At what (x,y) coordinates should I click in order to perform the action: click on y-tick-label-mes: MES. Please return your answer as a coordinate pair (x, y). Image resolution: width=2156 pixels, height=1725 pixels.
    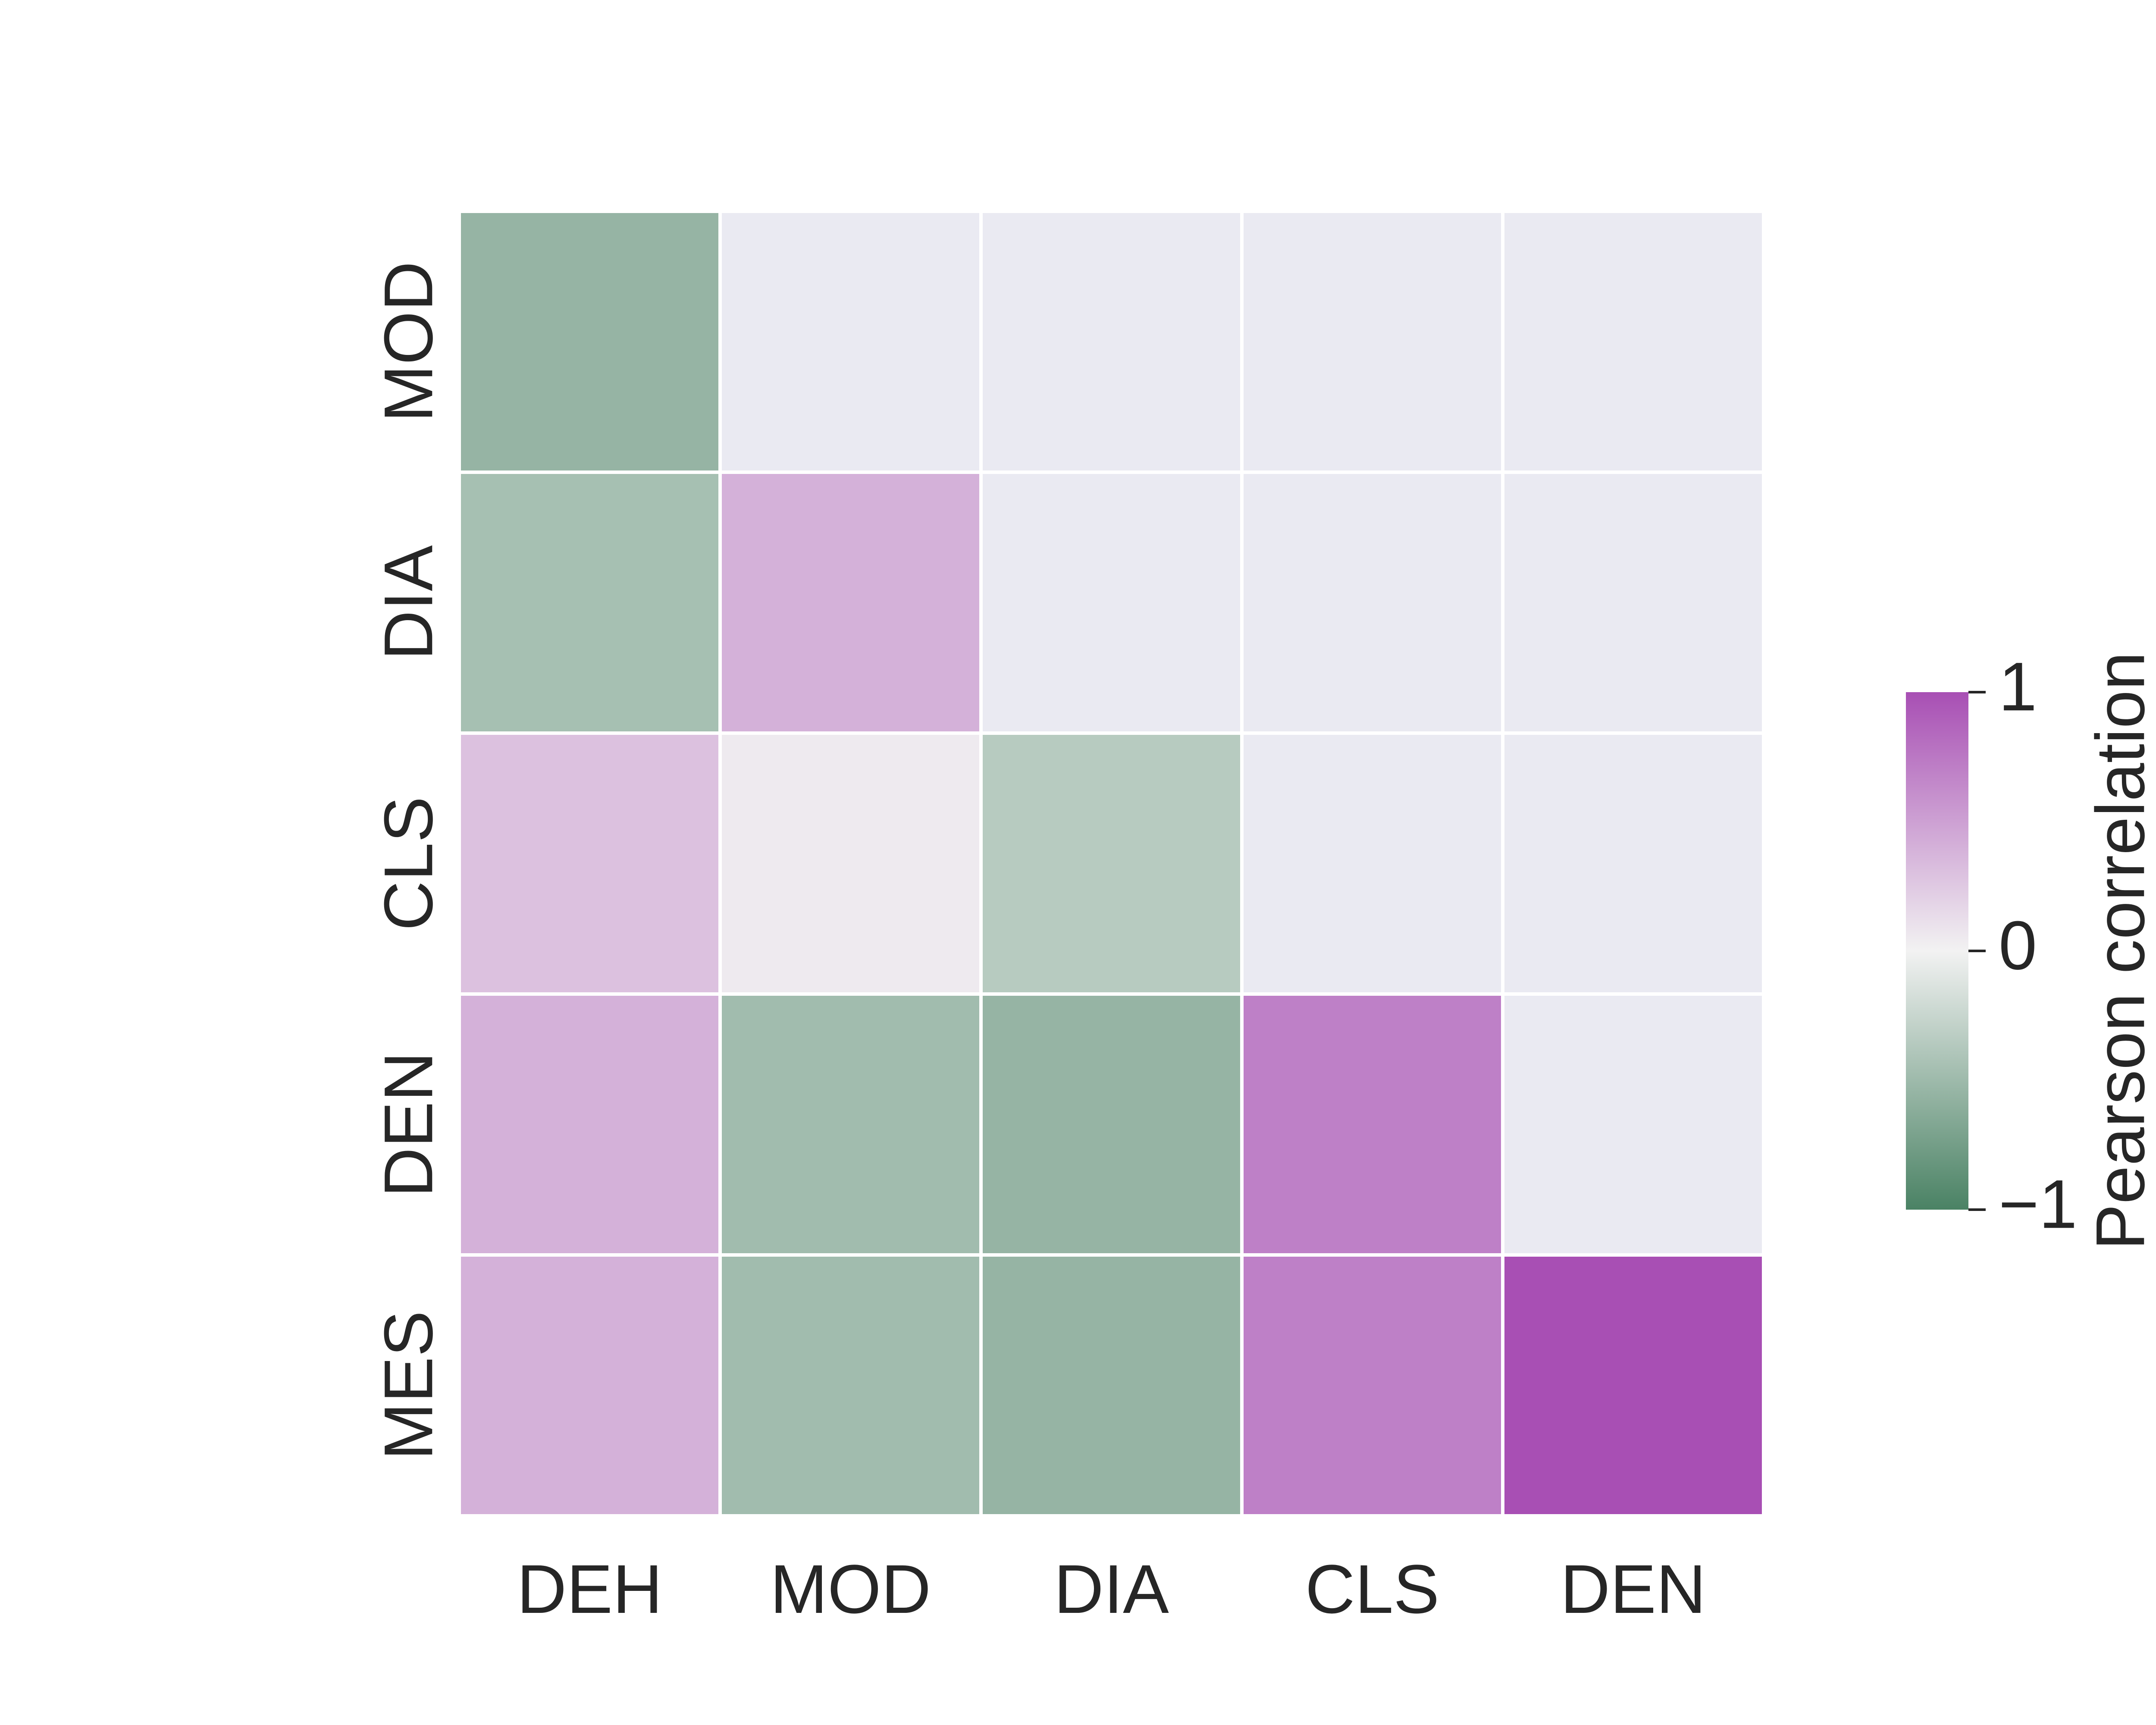
    Looking at the image, I should click on (408, 1386).